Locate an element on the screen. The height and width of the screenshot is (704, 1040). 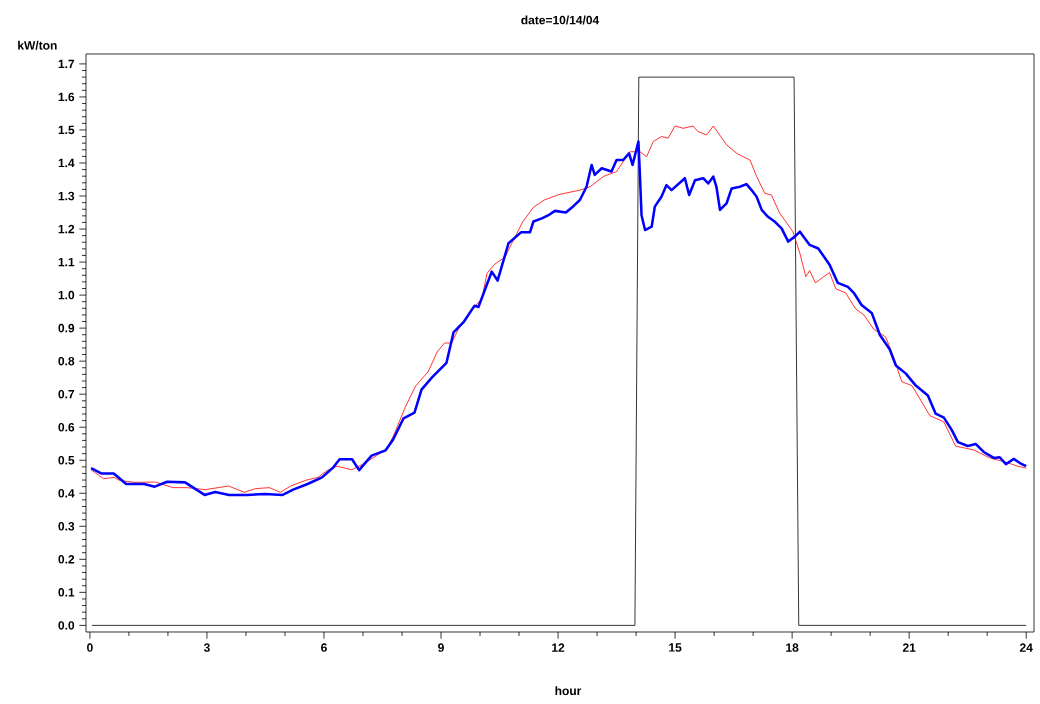
x-tick-label: 18 is located at coordinates (792, 647).